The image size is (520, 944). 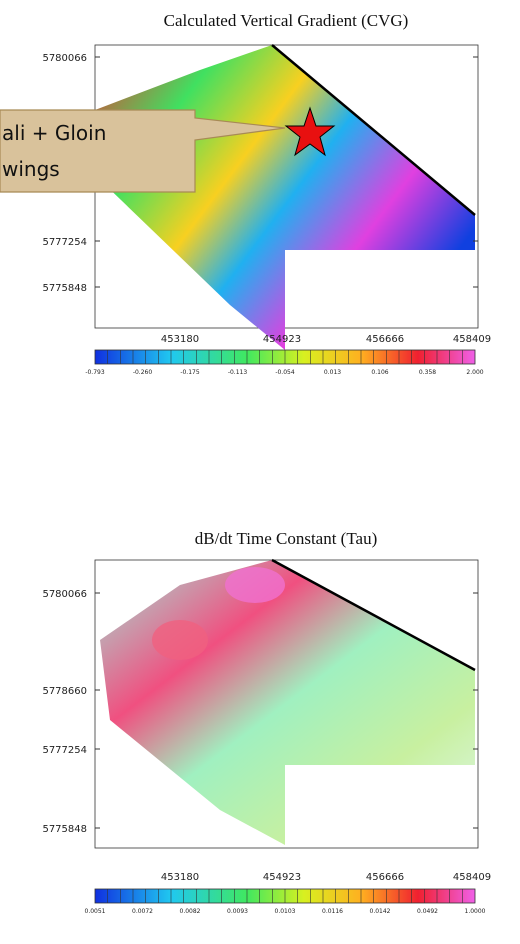 What do you see at coordinates (95, 911) in the screenshot?
I see `colorbar-label: 0.0051` at bounding box center [95, 911].